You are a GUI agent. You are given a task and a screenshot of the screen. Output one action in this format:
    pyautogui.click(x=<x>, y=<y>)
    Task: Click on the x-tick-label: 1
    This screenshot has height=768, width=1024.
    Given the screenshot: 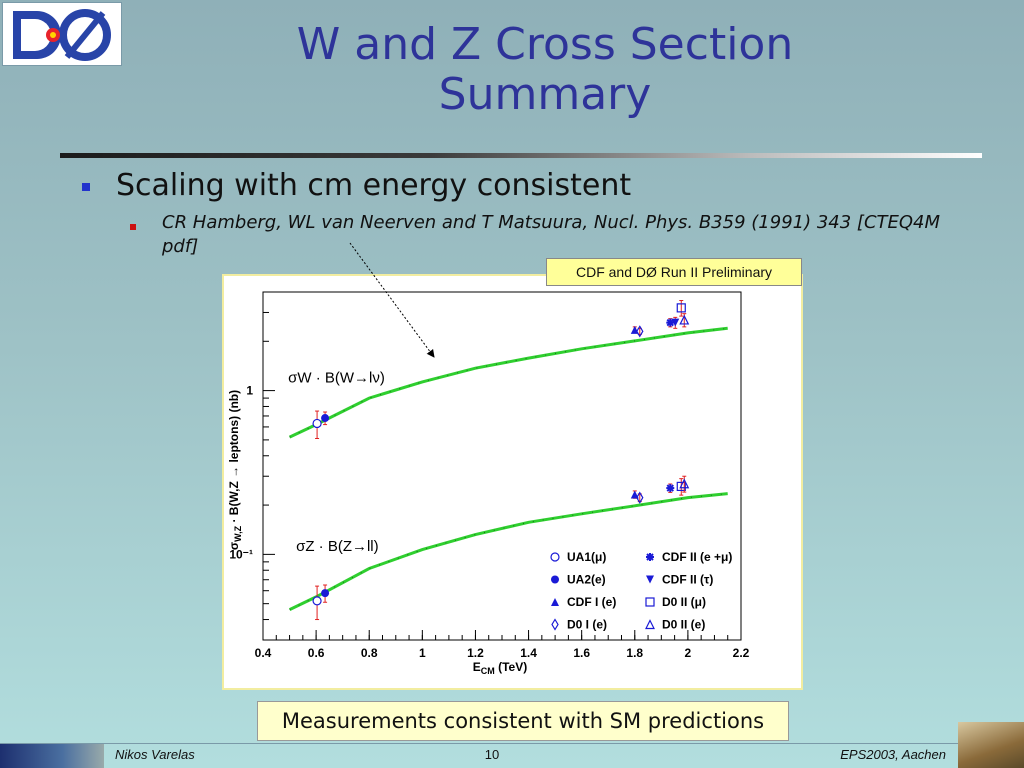 What is the action you would take?
    pyautogui.click(x=422, y=653)
    